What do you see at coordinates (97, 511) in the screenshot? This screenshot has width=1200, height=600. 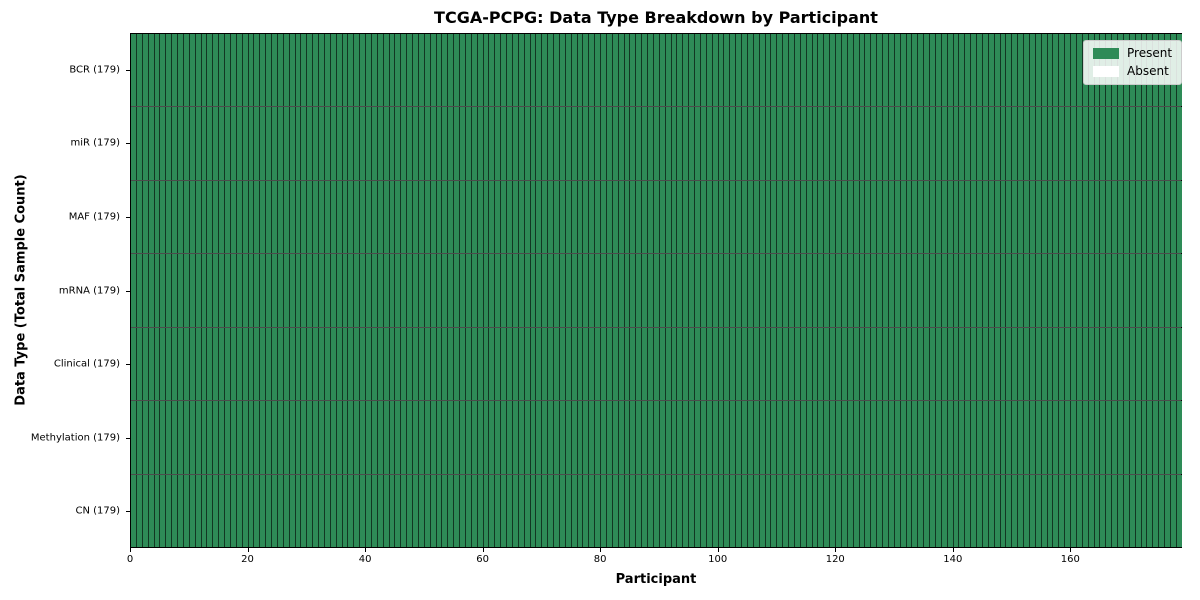 I see `y-tick-label: CN (179)` at bounding box center [97, 511].